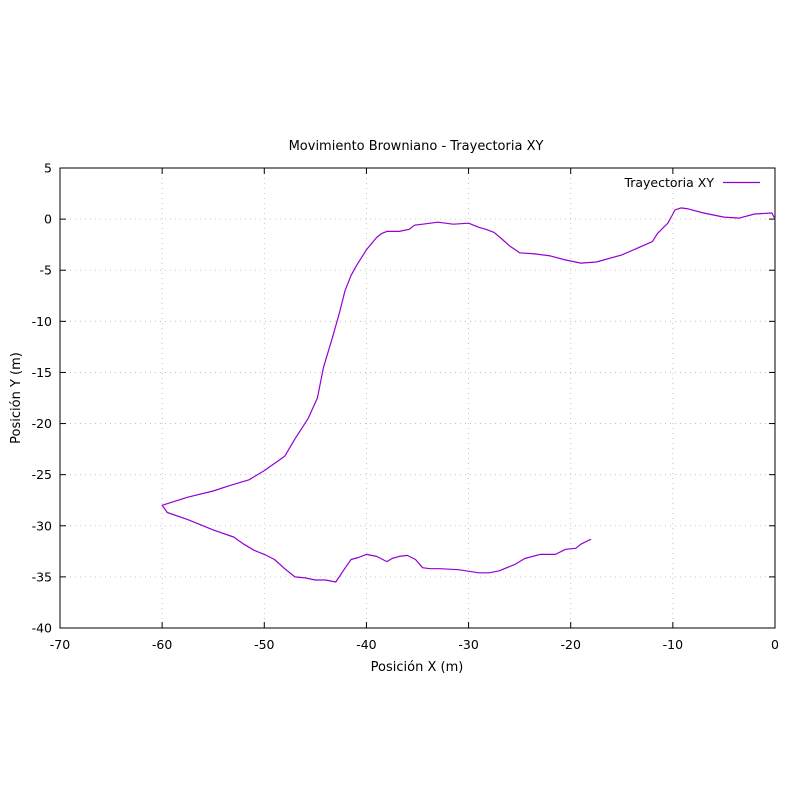 This screenshot has width=800, height=804. What do you see at coordinates (42, 628) in the screenshot?
I see `y-tick-label: -40` at bounding box center [42, 628].